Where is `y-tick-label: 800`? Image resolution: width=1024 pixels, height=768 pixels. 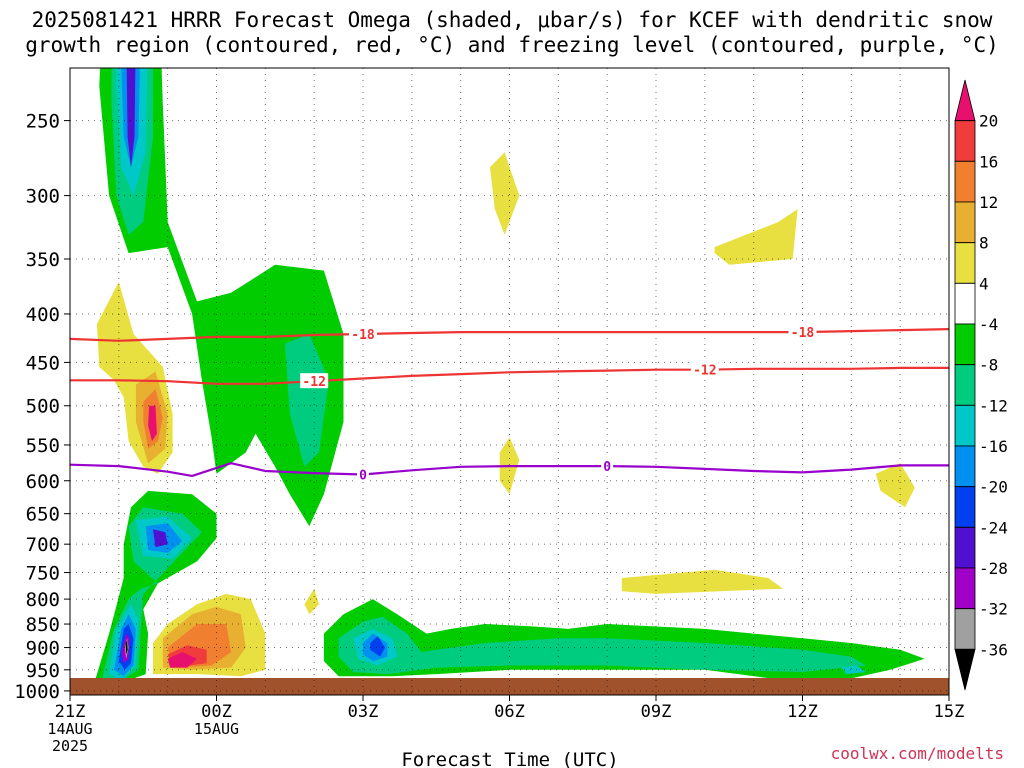 y-tick-label: 800 is located at coordinates (43, 600).